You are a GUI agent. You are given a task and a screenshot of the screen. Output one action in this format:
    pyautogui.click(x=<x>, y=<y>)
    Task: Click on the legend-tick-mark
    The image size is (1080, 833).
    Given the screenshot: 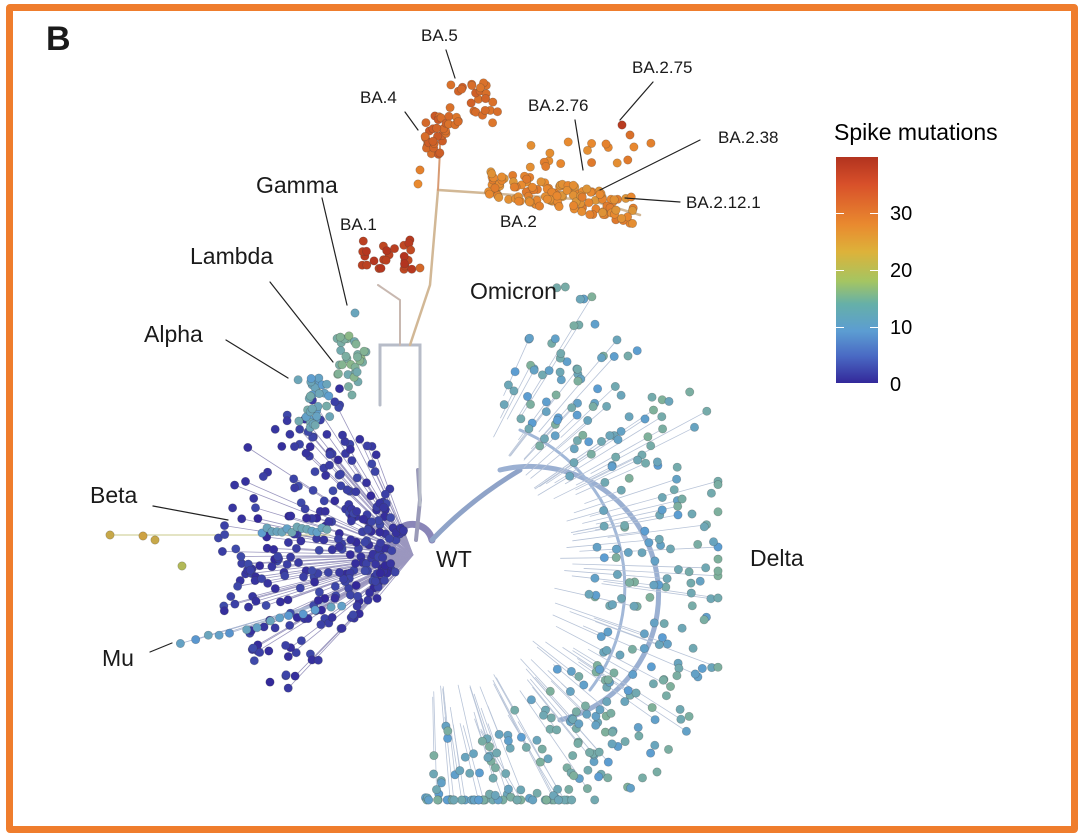 What is the action you would take?
    pyautogui.click(x=874, y=327)
    